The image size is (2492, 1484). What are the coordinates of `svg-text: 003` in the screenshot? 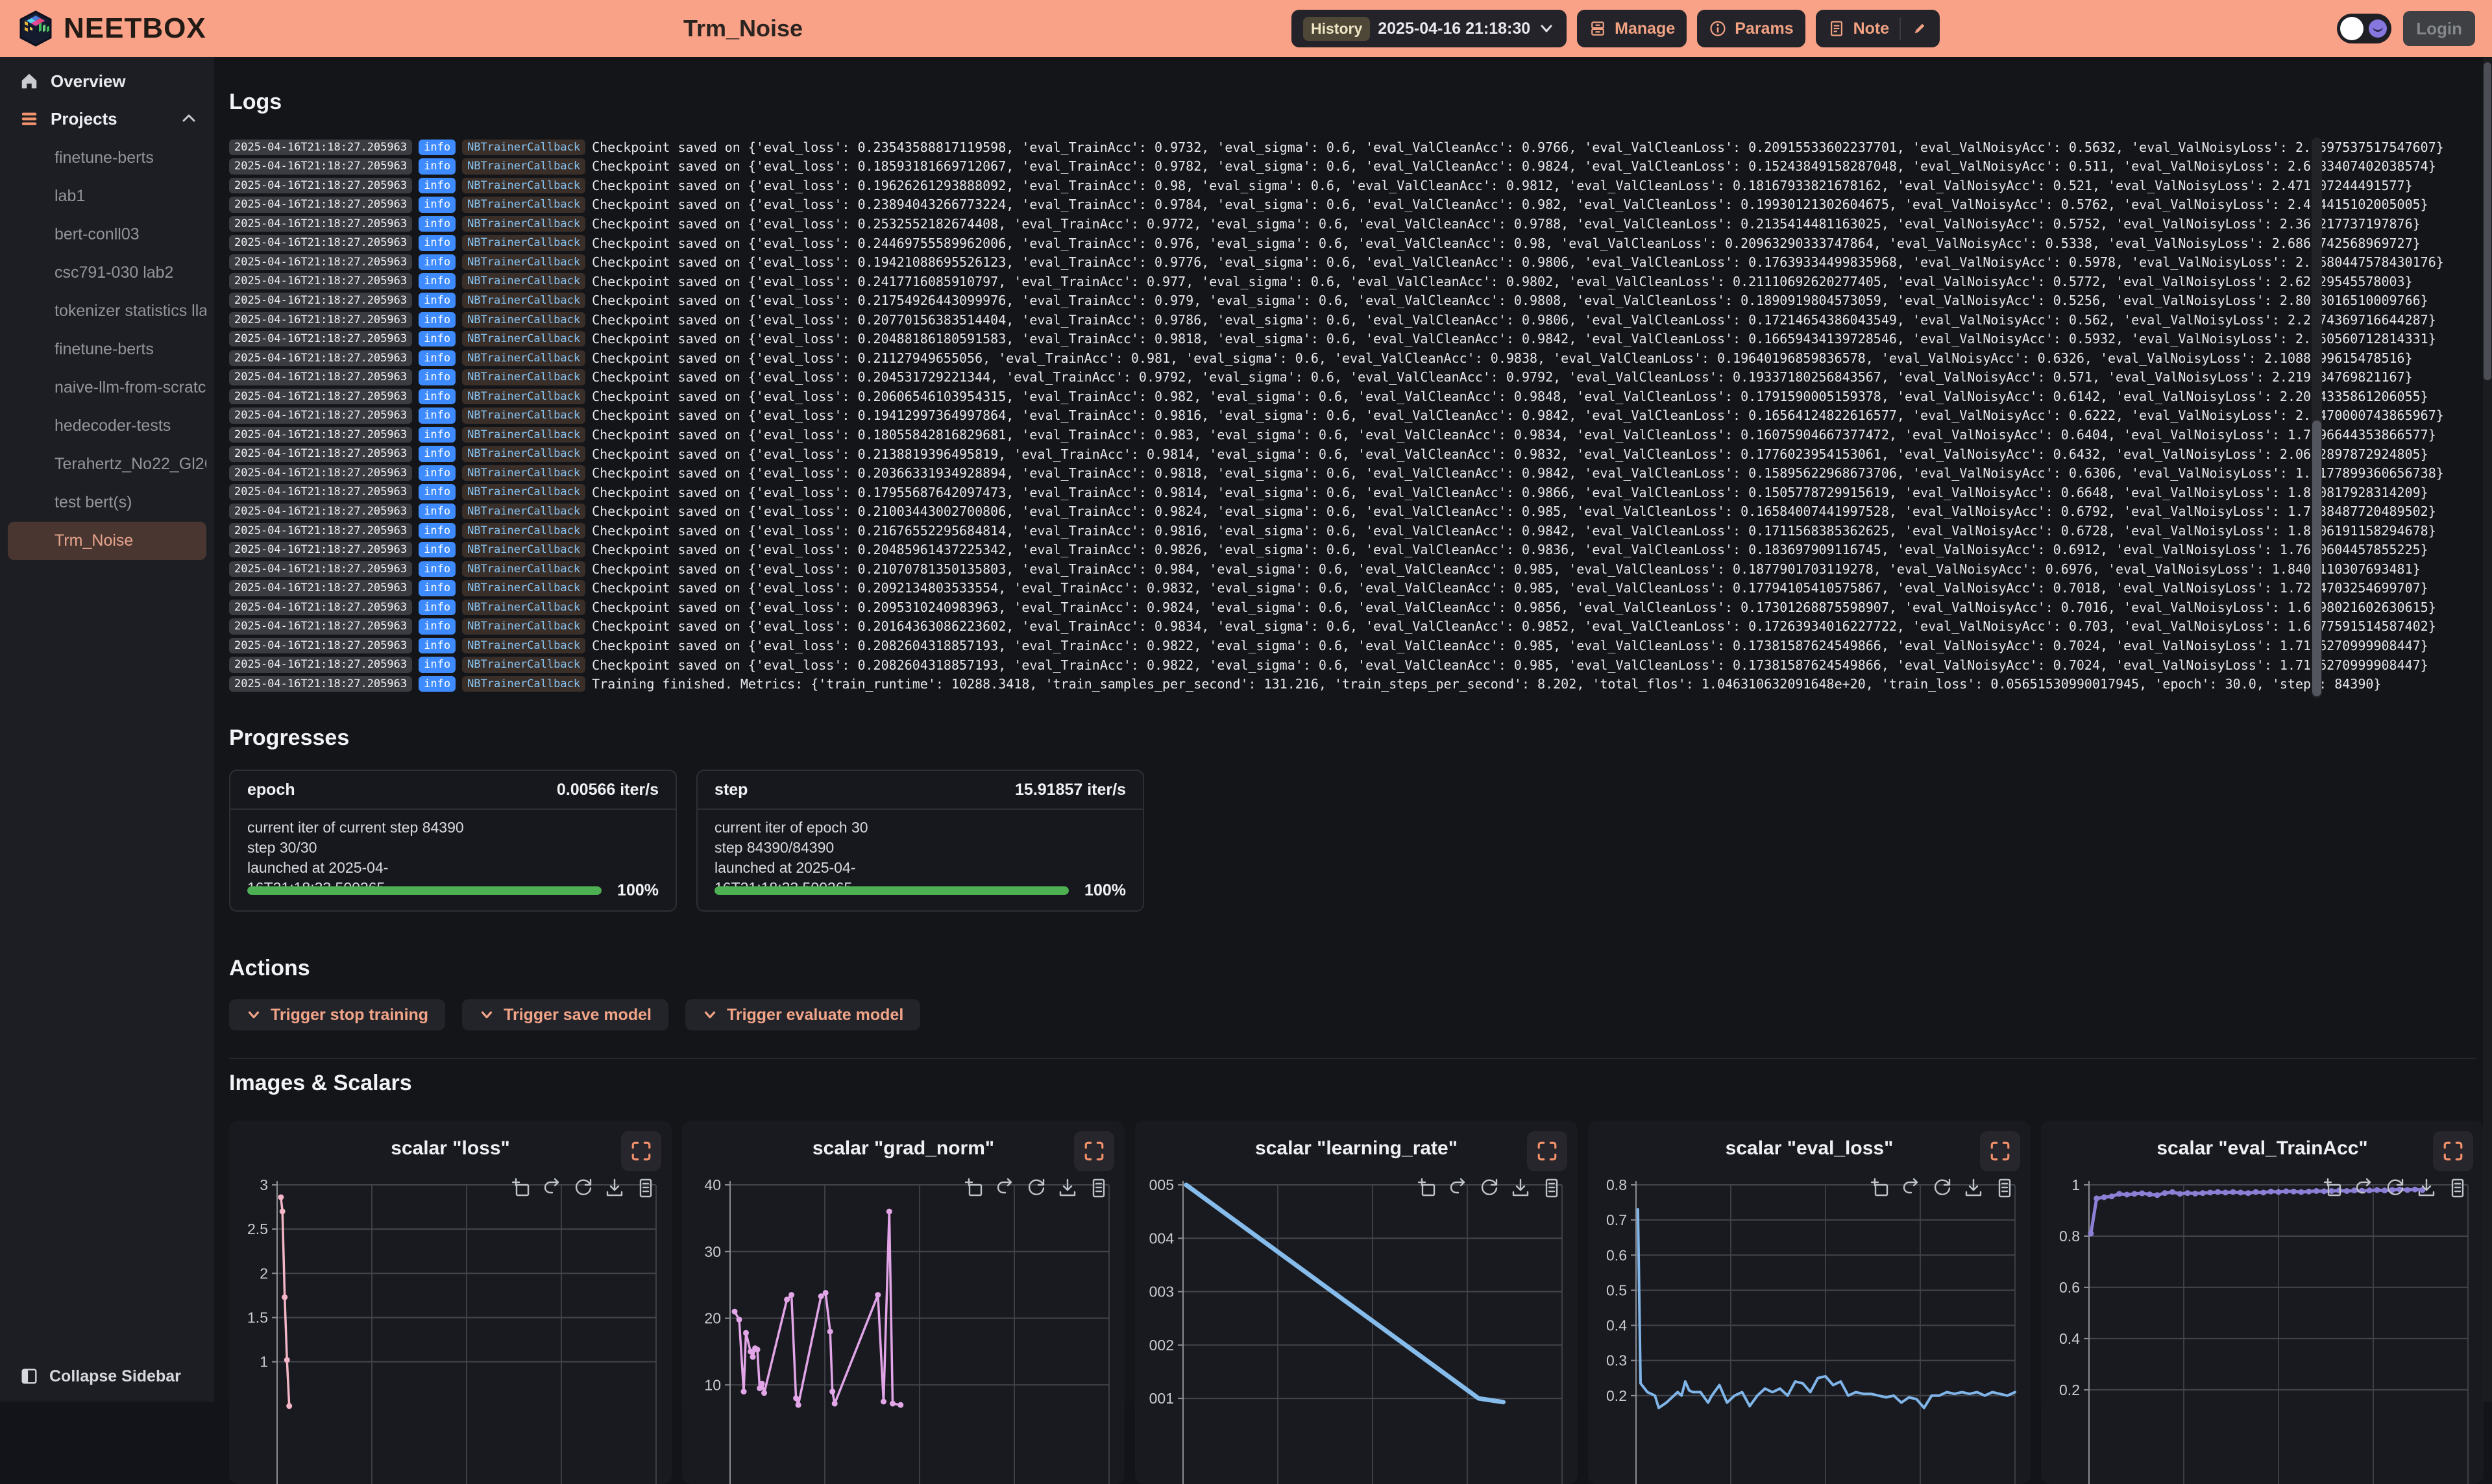 It's located at (1161, 1291).